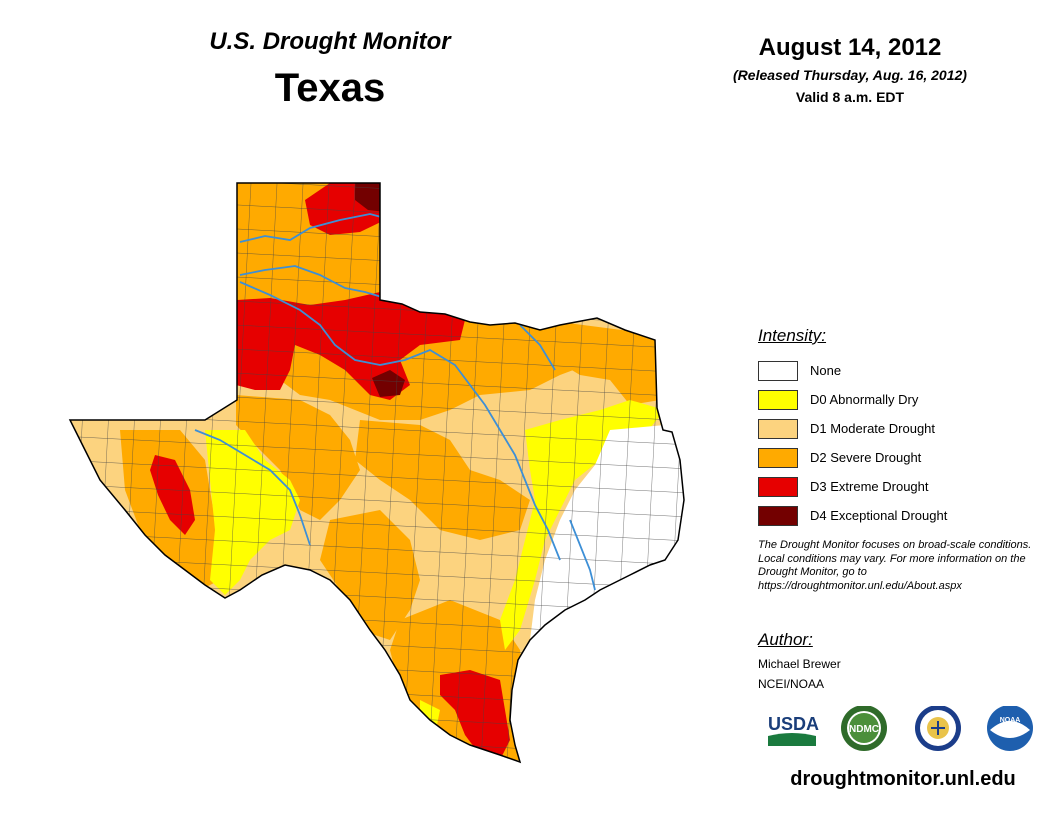 This screenshot has width=1056, height=816. I want to click on legend-label: D3 Extreme Drought, so click(869, 486).